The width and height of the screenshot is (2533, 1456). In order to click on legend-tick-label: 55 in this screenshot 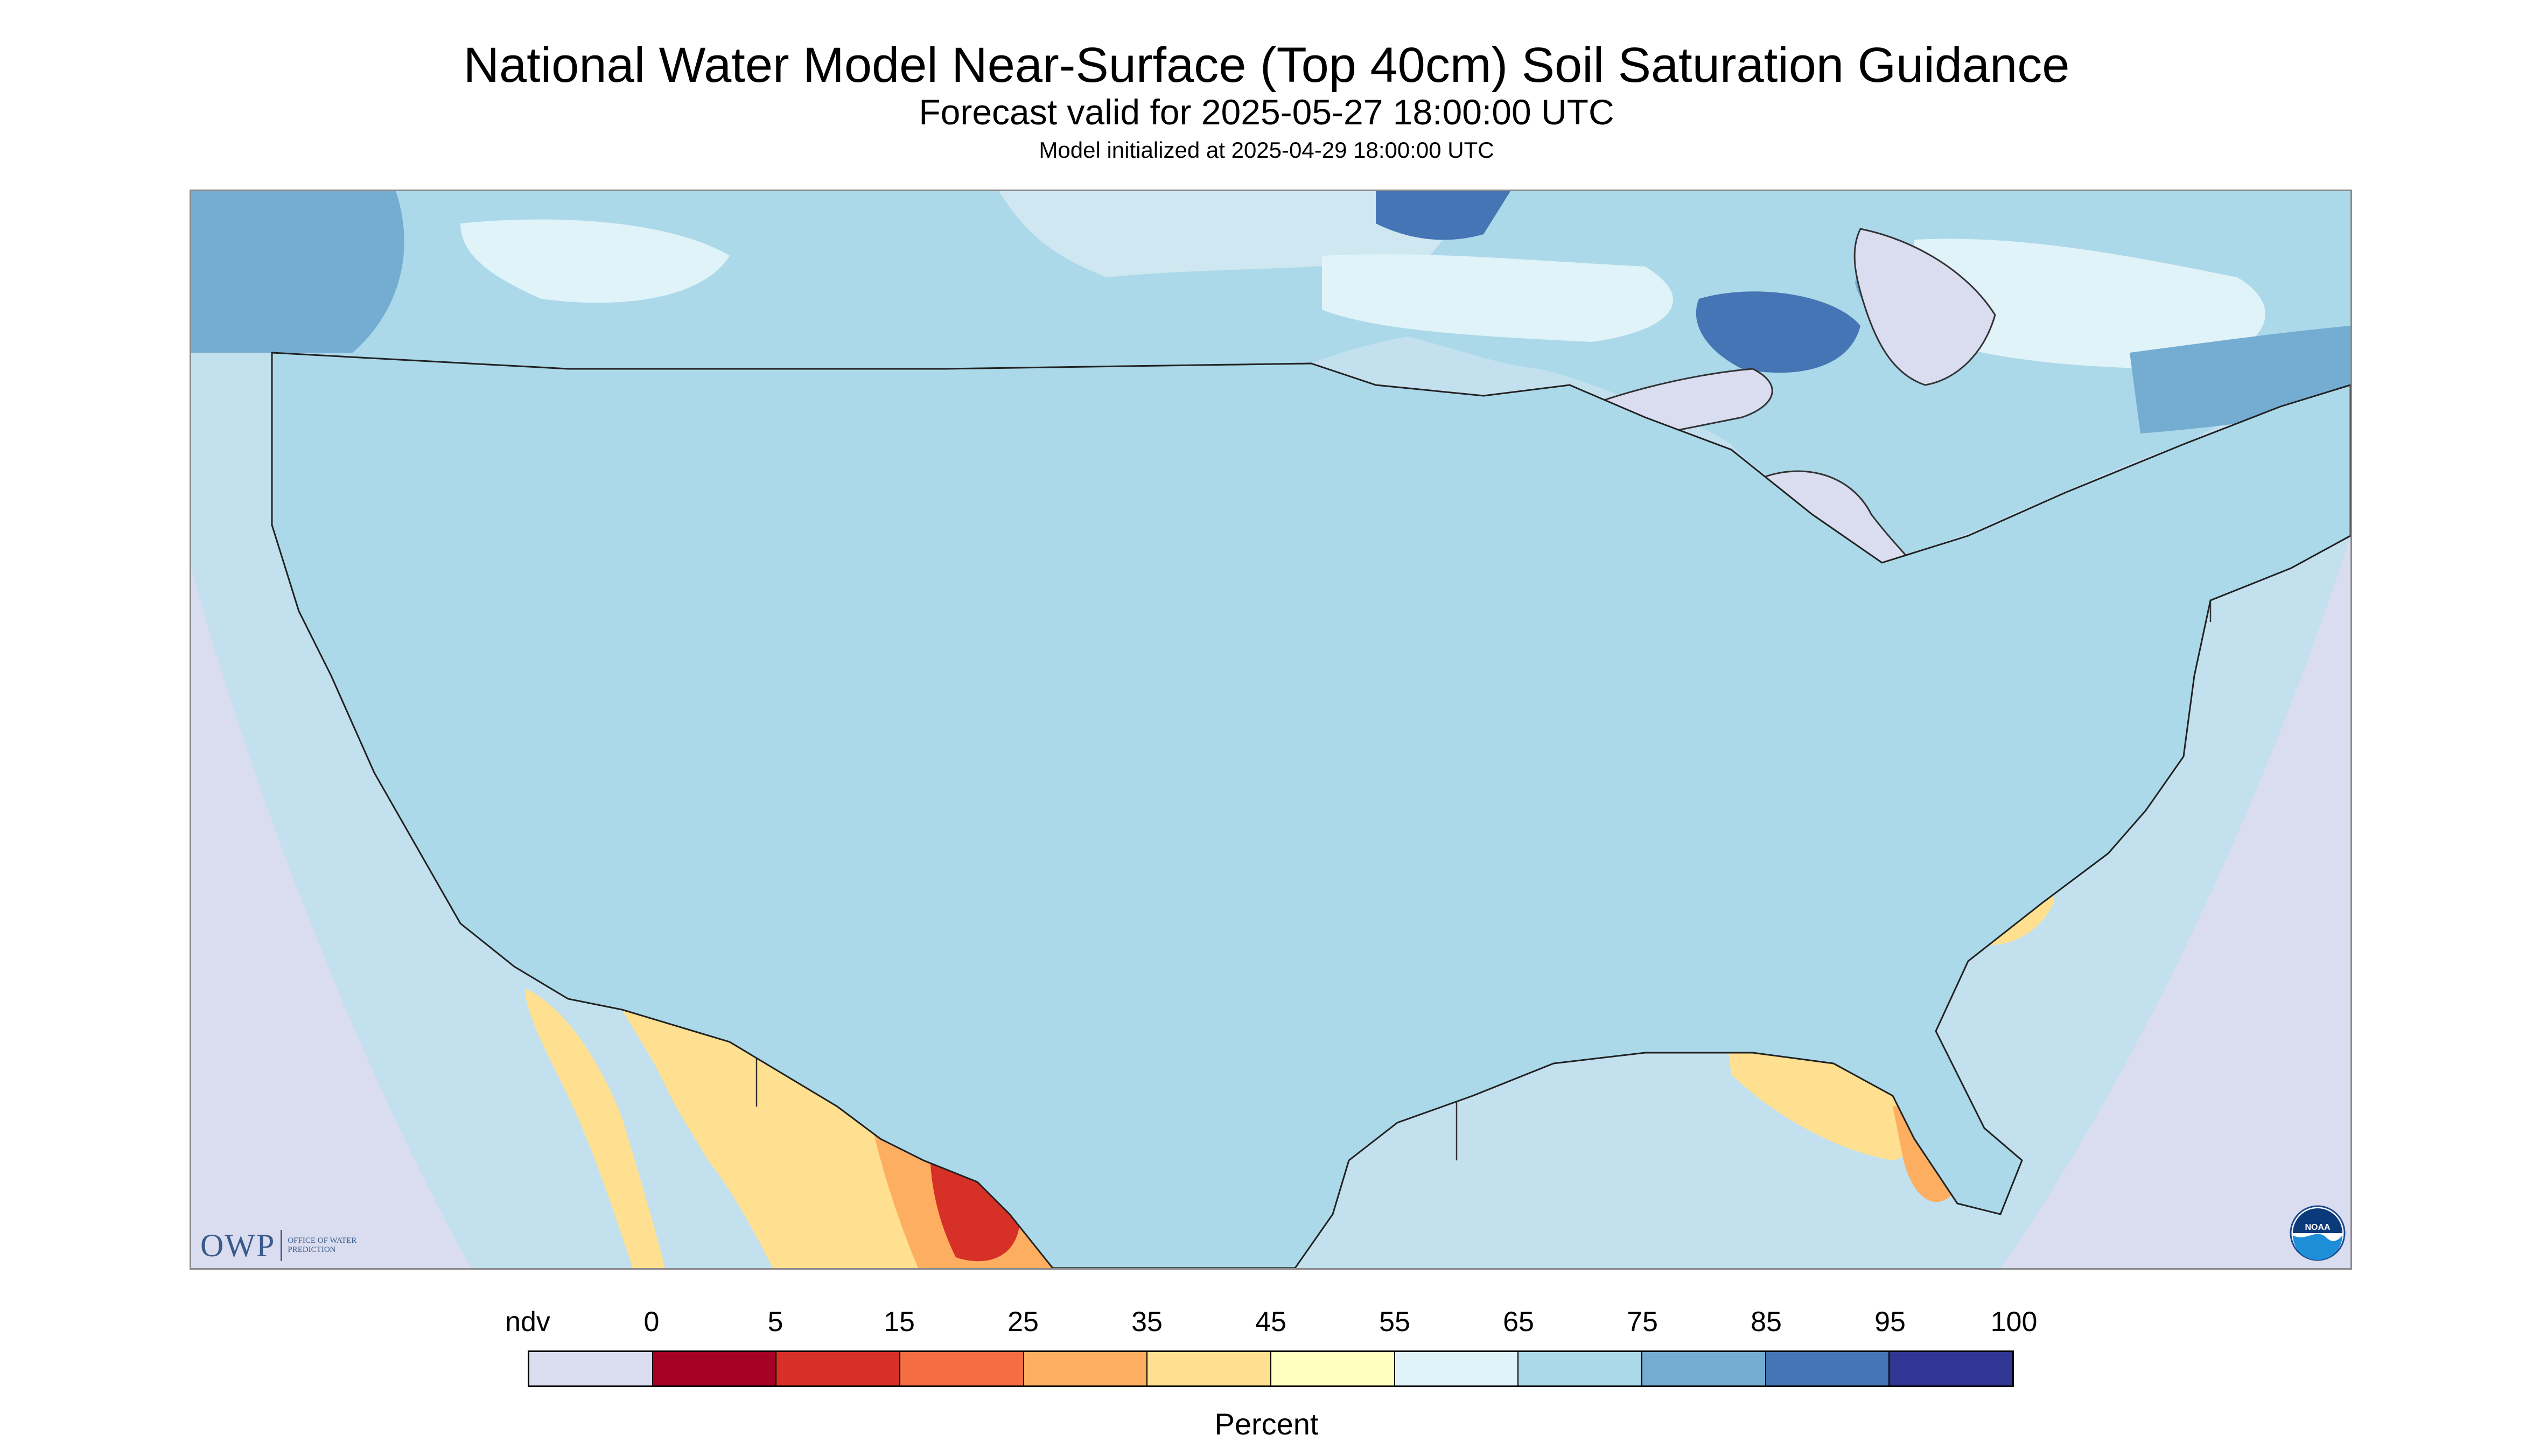, I will do `click(1394, 1322)`.